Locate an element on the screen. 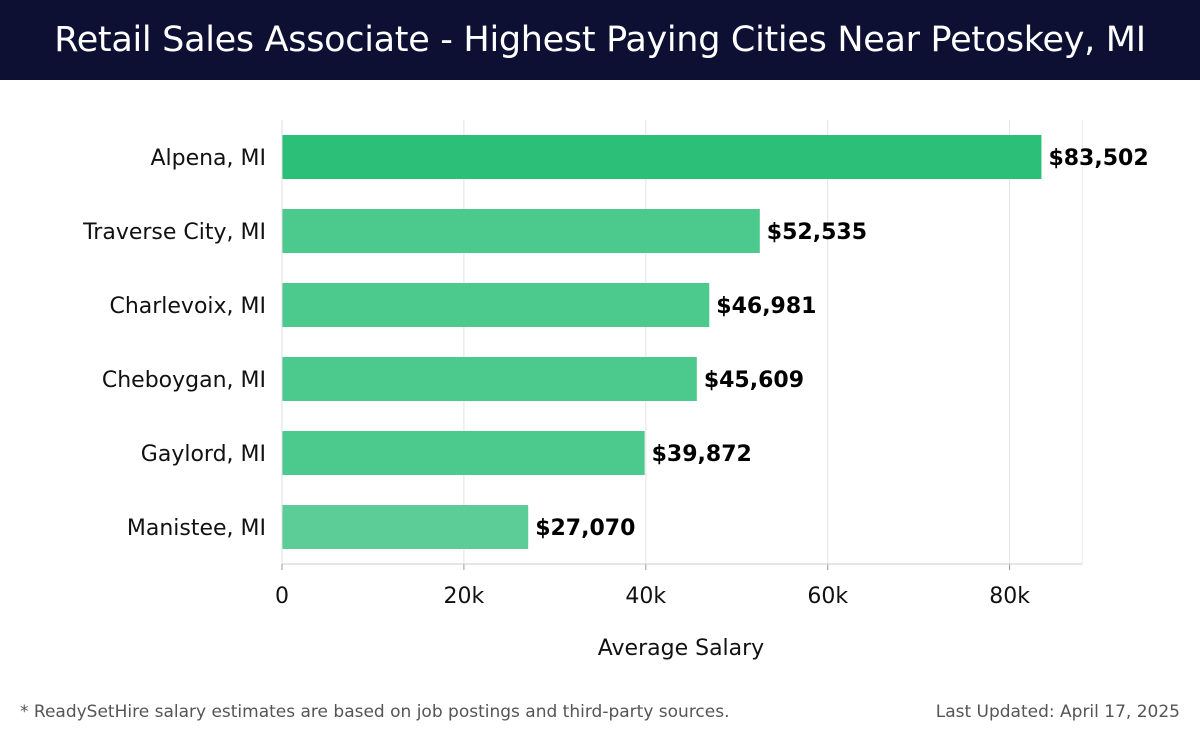  value-label: $27,070 is located at coordinates (585, 528).